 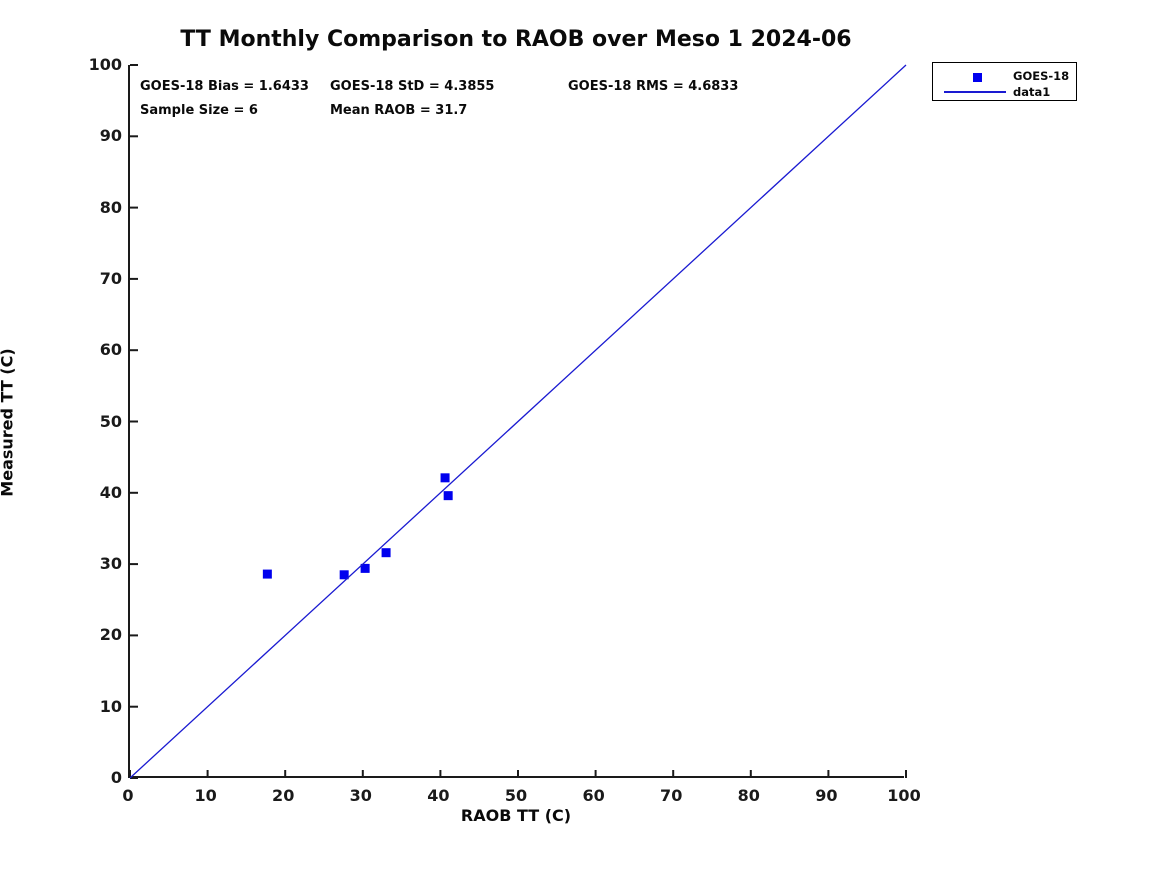 What do you see at coordinates (653, 86) in the screenshot?
I see `stat-rms: GOES-18 RMS = 4.6833` at bounding box center [653, 86].